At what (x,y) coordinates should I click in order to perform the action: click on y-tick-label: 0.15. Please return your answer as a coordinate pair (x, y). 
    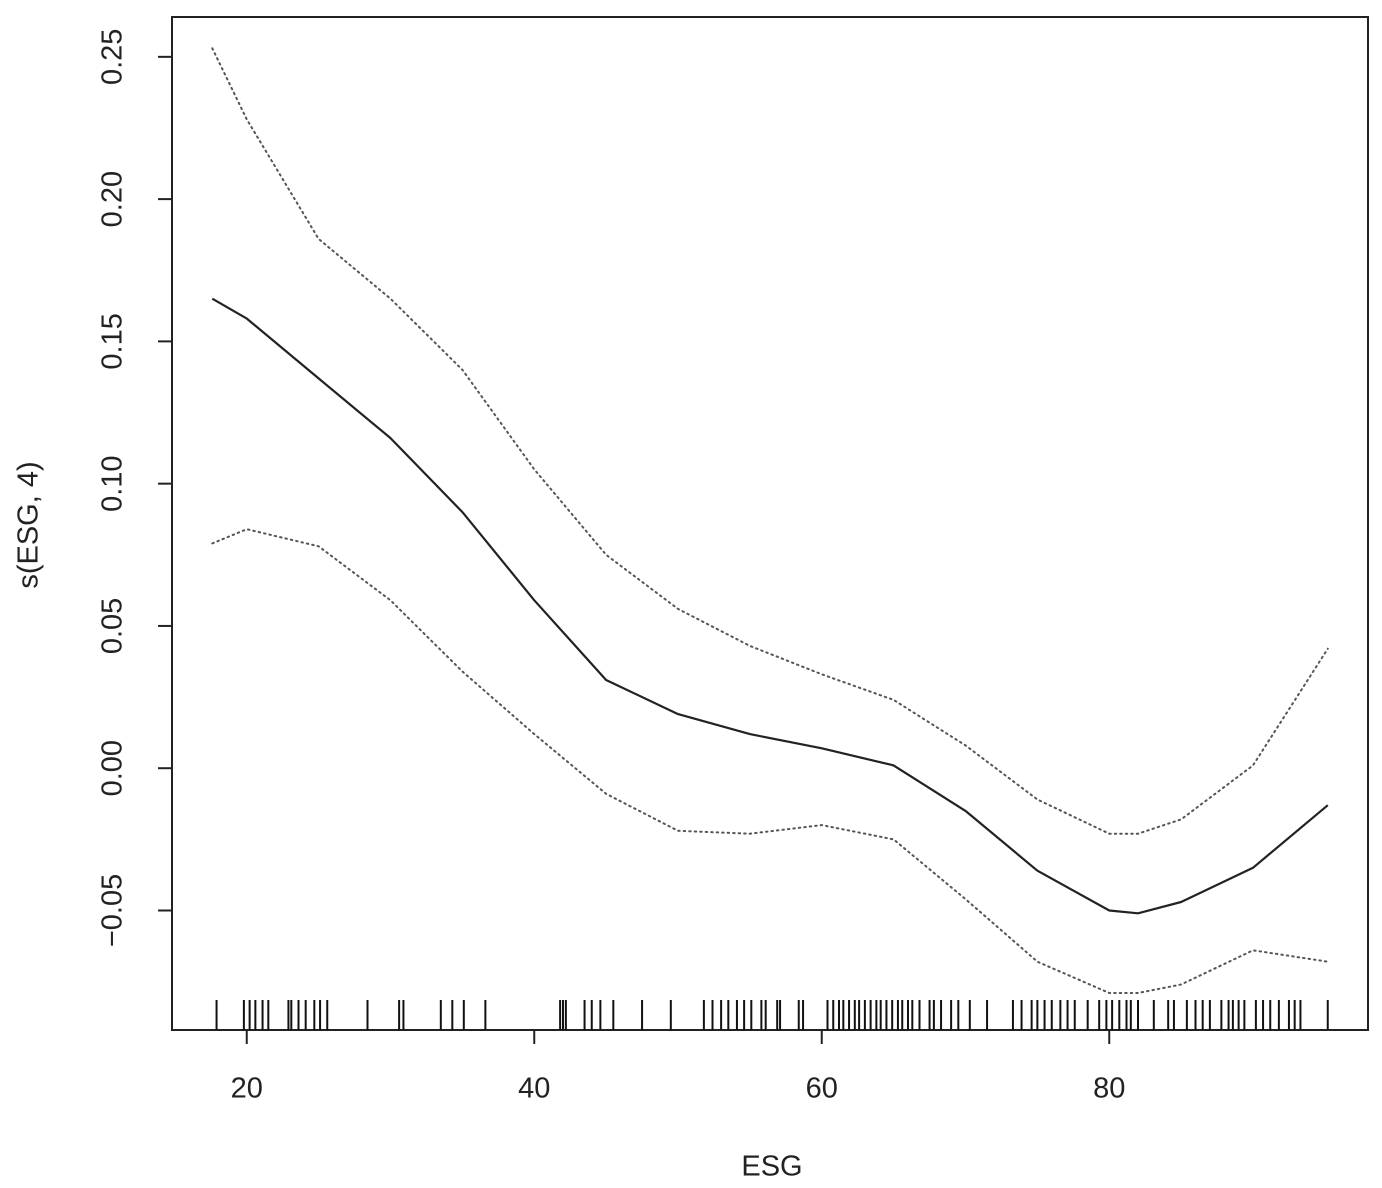
    Looking at the image, I should click on (113, 341).